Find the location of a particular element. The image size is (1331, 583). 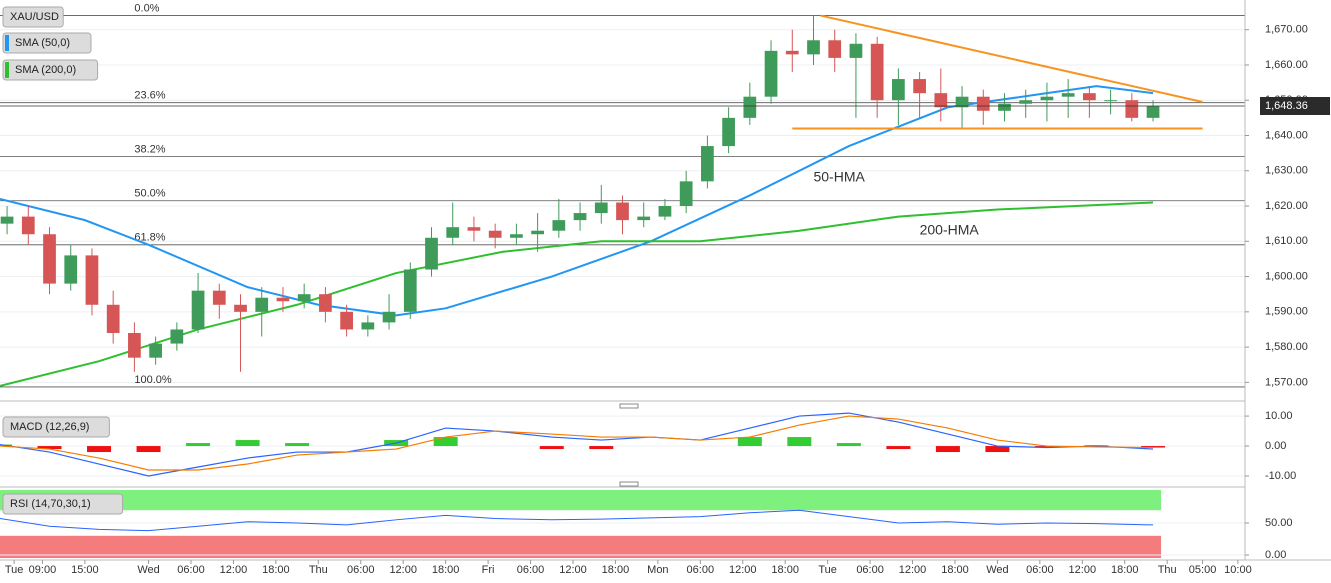

fib-label: 23.6% is located at coordinates (149, 96).